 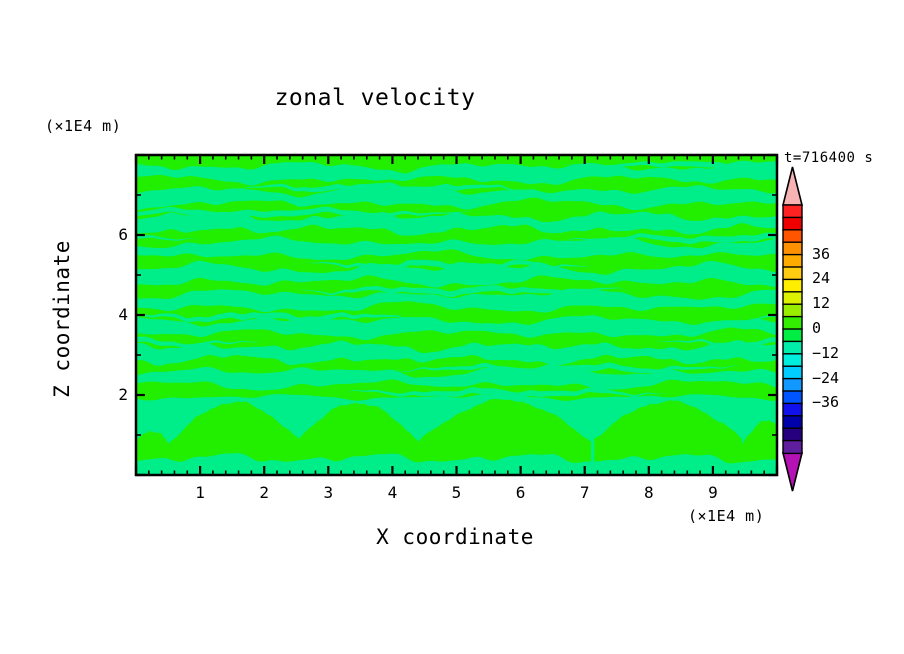 I want to click on x-tick-label: 6, so click(x=520, y=492).